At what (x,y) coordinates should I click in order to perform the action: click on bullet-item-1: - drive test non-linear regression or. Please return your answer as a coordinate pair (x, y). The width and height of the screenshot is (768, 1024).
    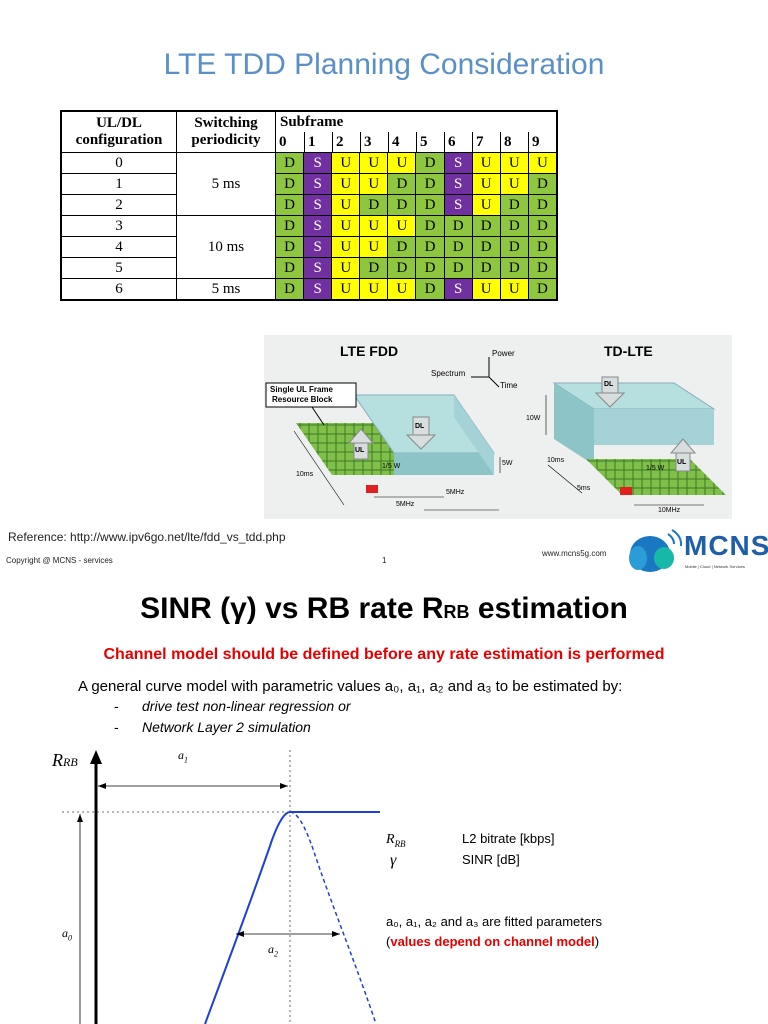
    Looking at the image, I should click on (232, 706).